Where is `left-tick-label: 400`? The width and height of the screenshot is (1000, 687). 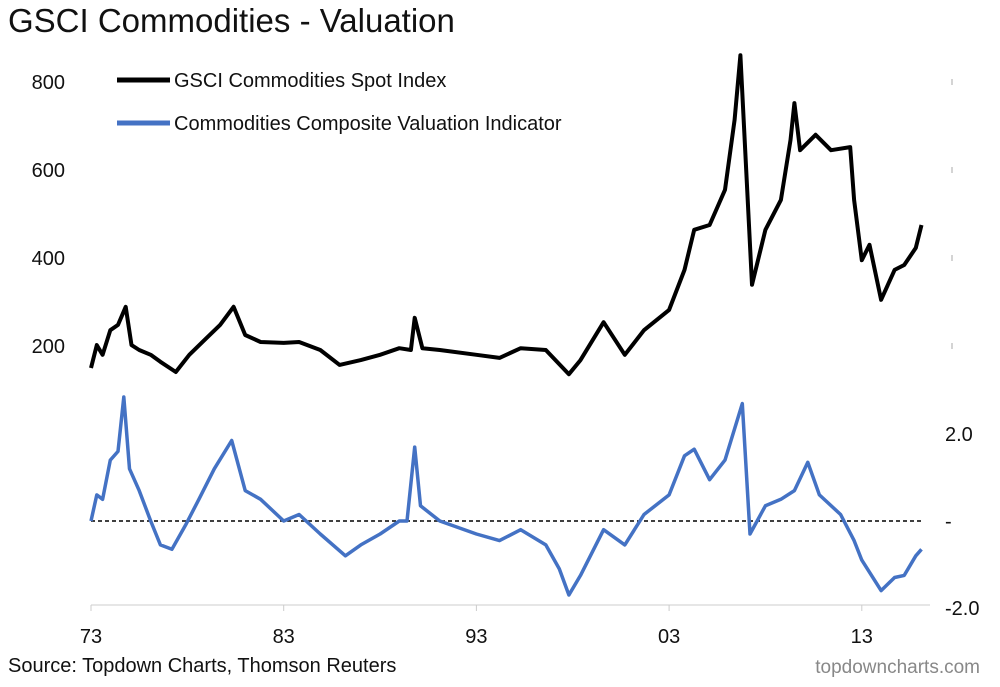
left-tick-label: 400 is located at coordinates (48, 259).